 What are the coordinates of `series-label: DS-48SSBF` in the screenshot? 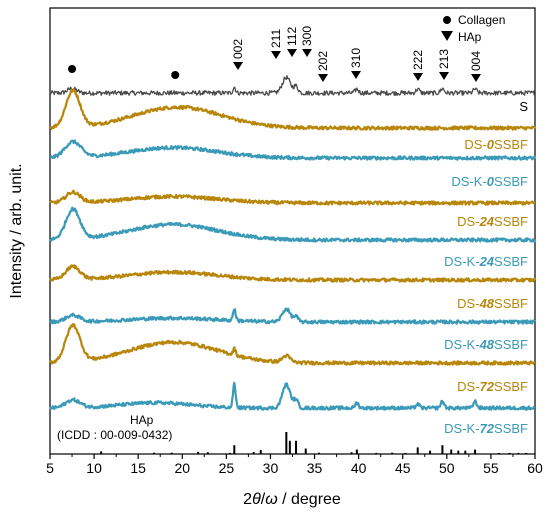 It's located at (492, 303).